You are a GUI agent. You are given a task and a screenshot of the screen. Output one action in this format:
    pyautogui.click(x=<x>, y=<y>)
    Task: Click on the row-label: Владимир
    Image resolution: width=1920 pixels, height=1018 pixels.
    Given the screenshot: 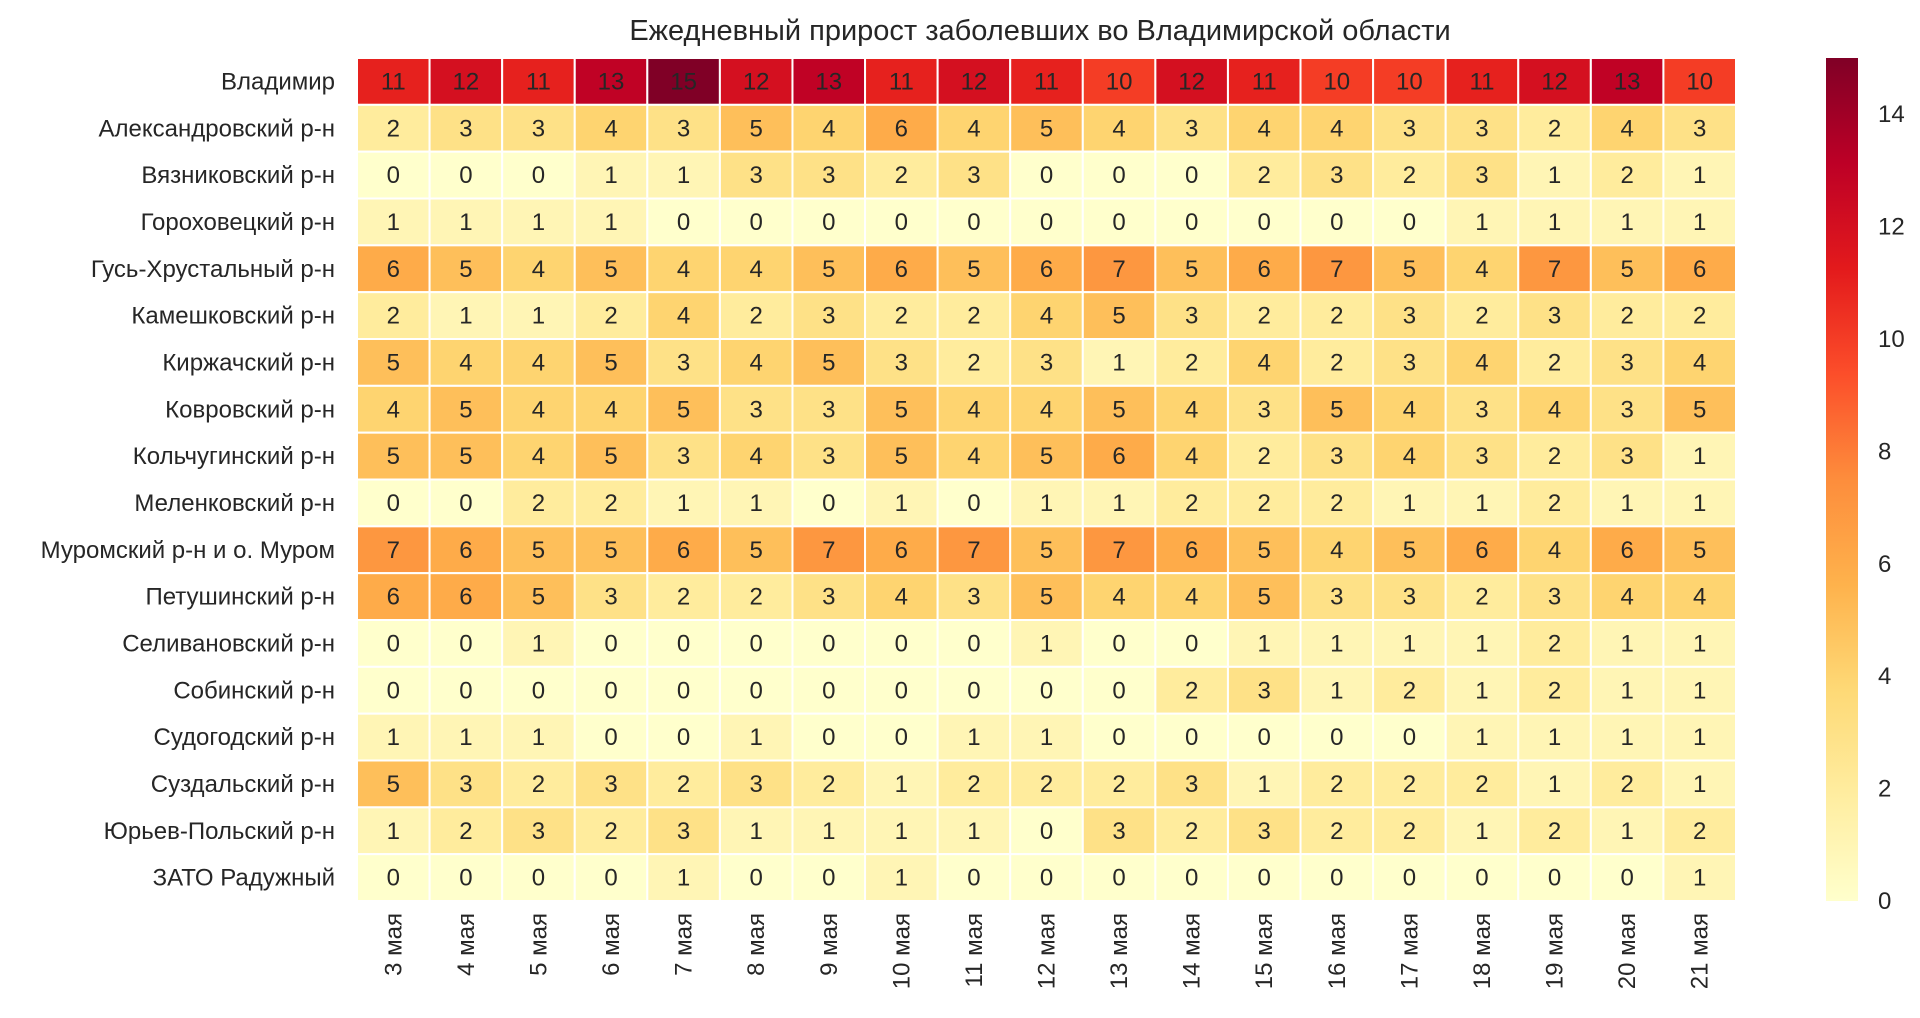 What is the action you would take?
    pyautogui.click(x=278, y=81)
    